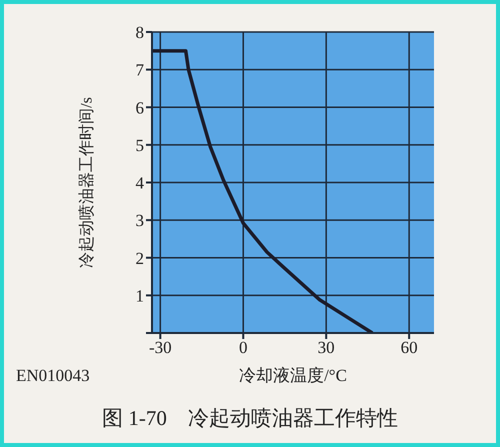 The image size is (500, 447). Describe the element at coordinates (243, 348) in the screenshot. I see `x-tick-label: 0` at that location.